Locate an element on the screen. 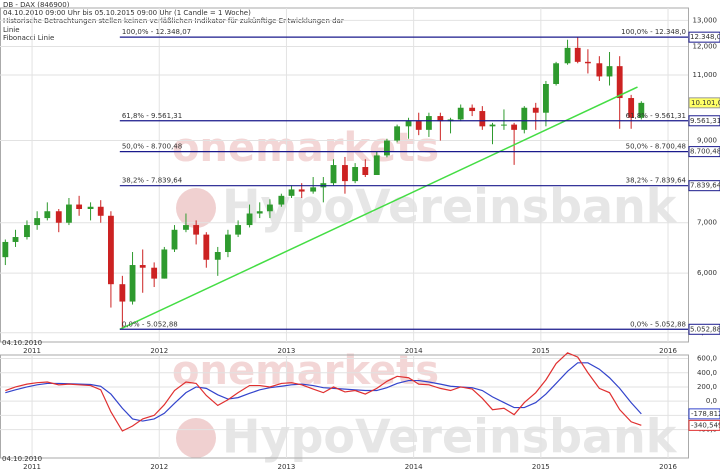  x-tick-label: 2015 is located at coordinates (541, 467).